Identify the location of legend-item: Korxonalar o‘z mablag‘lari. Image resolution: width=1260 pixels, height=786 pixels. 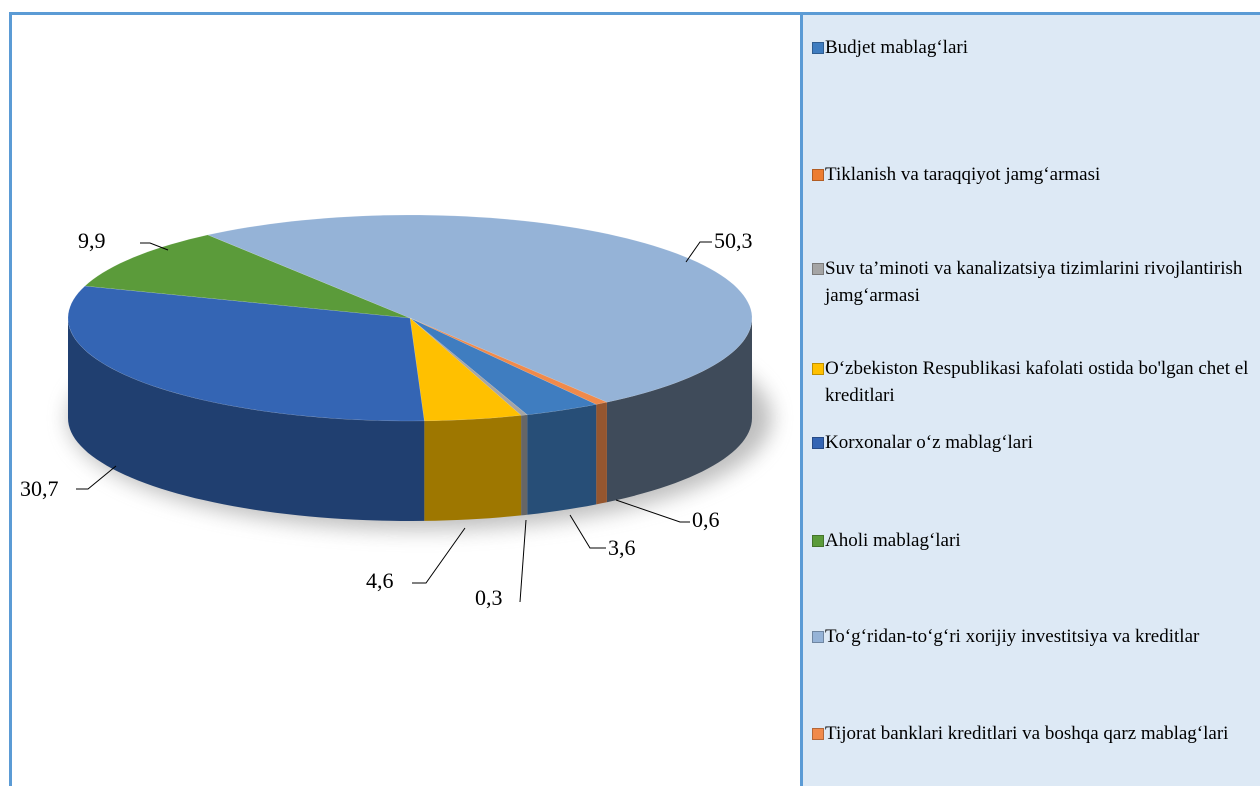
(1036, 442).